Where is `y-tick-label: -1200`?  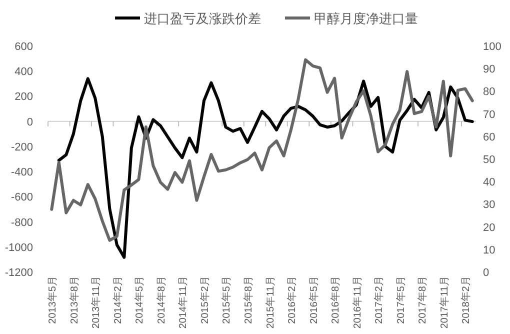
y-tick-label: -1200 is located at coordinates (18, 273).